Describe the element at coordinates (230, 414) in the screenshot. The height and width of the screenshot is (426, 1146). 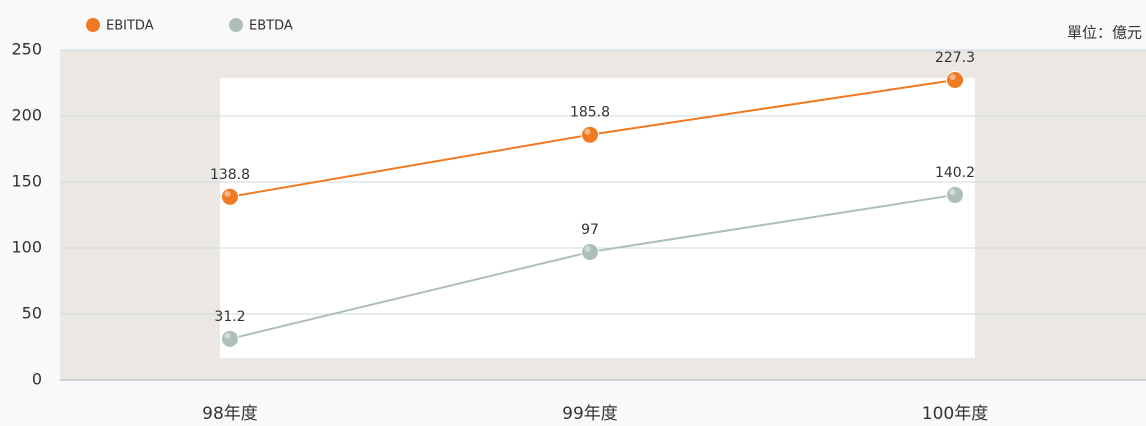
I see `x-tick-label: 98年度` at that location.